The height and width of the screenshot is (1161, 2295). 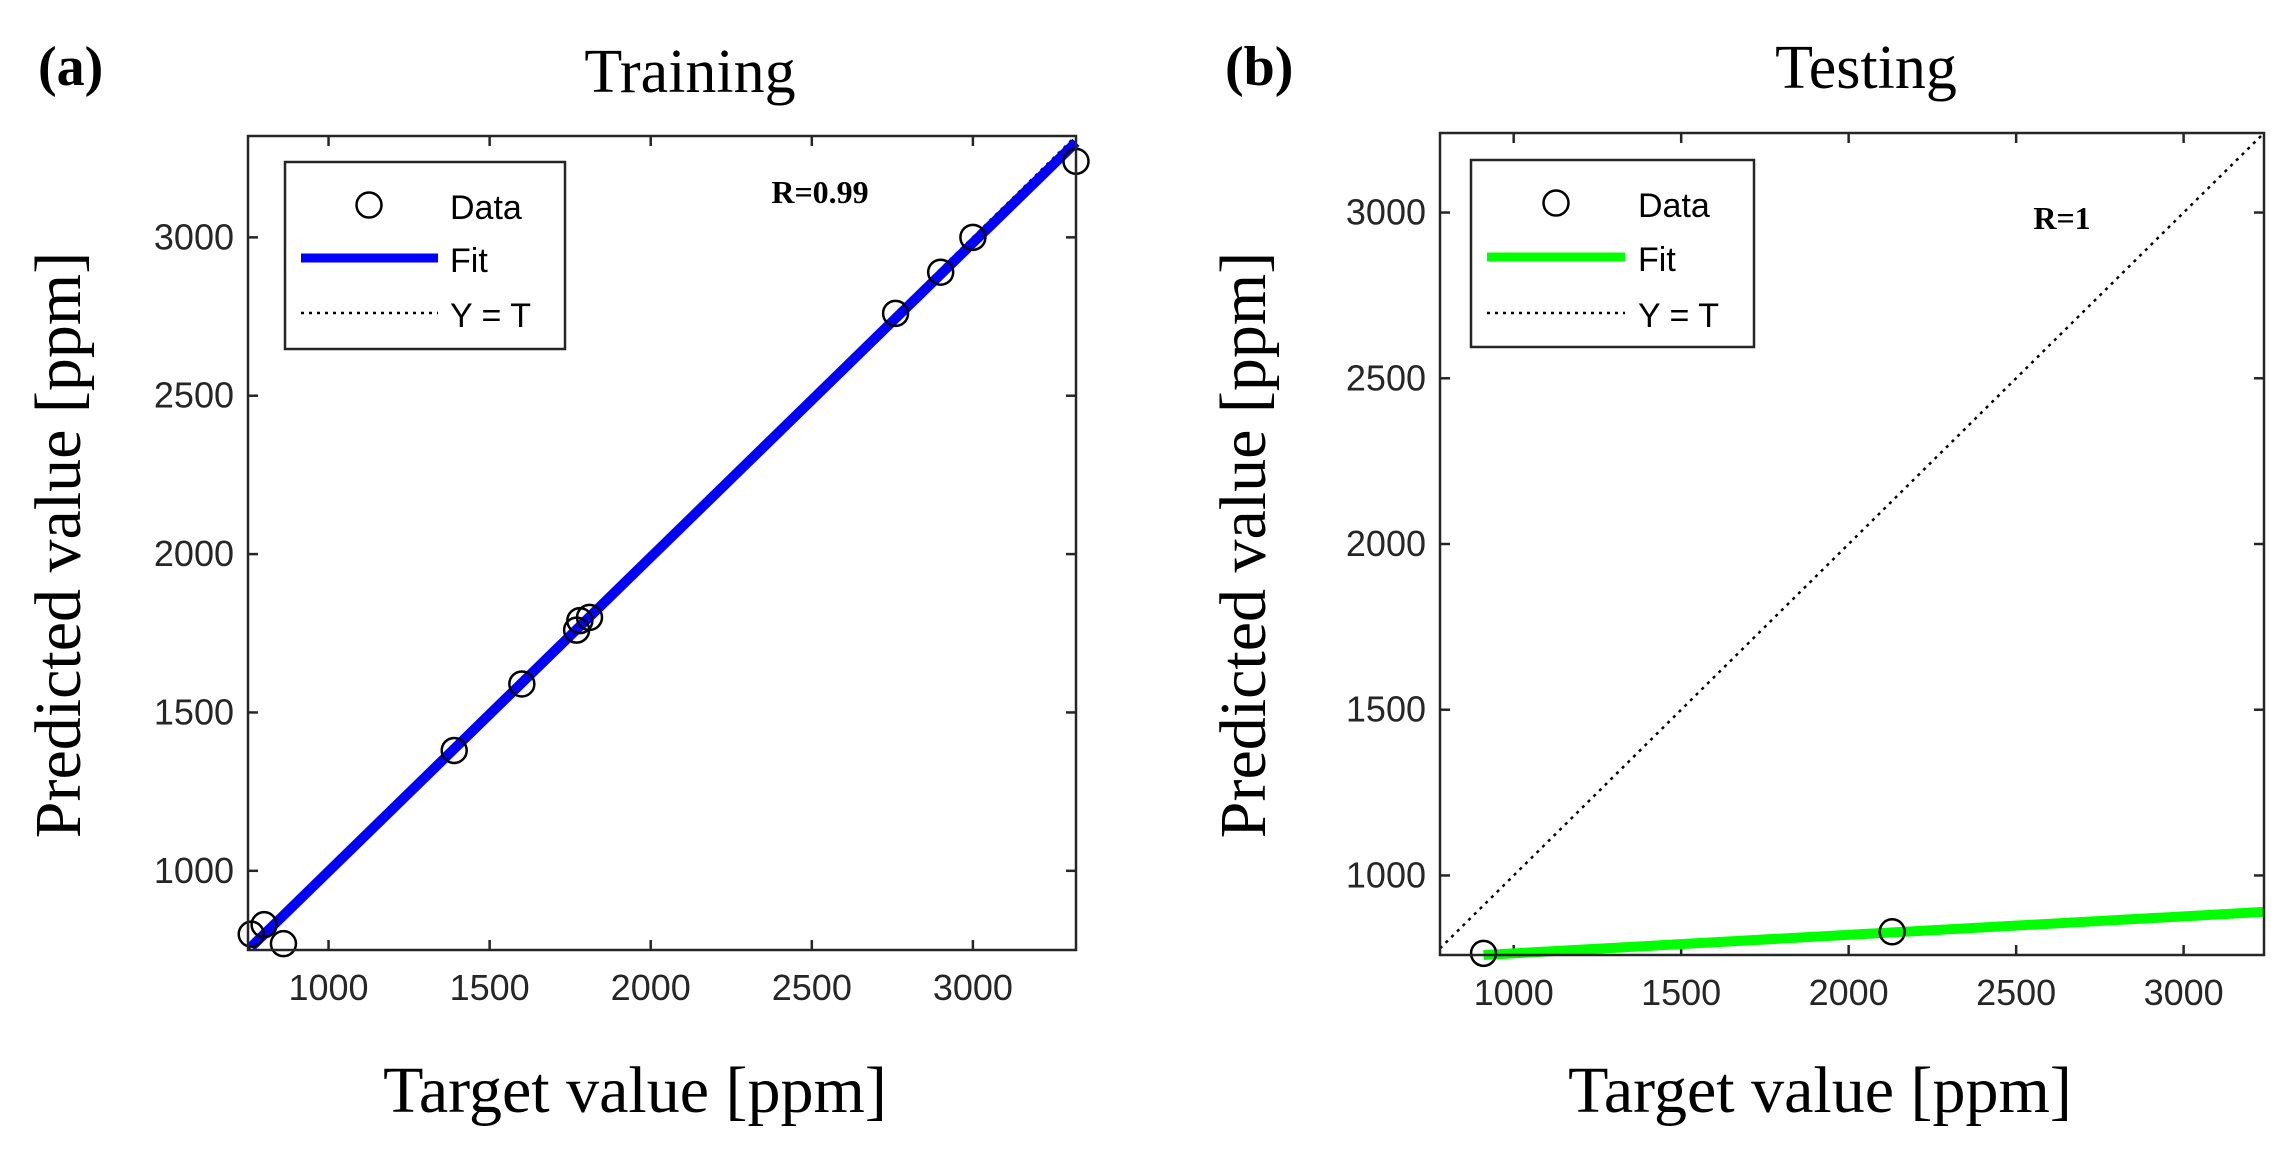 What do you see at coordinates (1687, 943) in the screenshot?
I see `testing-data-points` at bounding box center [1687, 943].